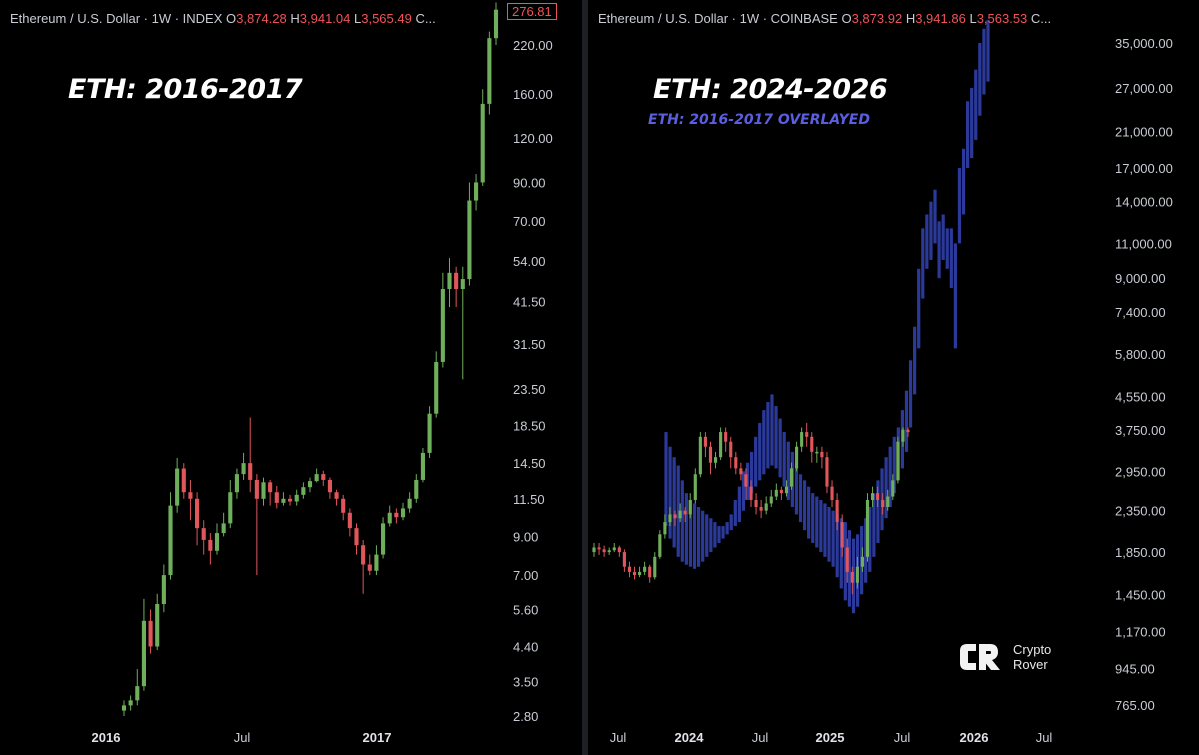 The height and width of the screenshot is (755, 1199). I want to click on right-legend-low-label: L, so click(973, 18).